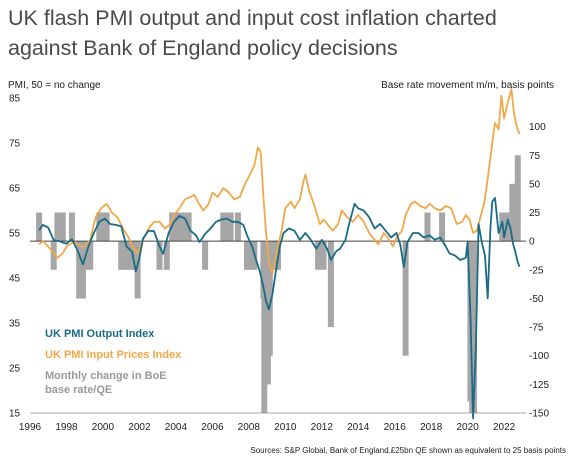  I want to click on x-tick-label: 2016, so click(395, 427).